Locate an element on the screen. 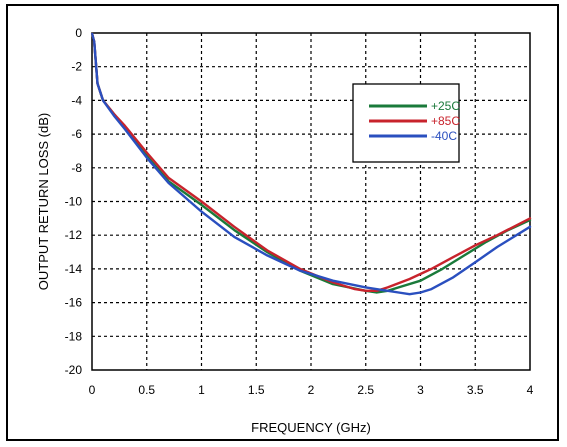  y-tick-labels: 0 -2 -4 -6 -8 -10 -12 -14 -16 -18 -20 is located at coordinates (74, 201).